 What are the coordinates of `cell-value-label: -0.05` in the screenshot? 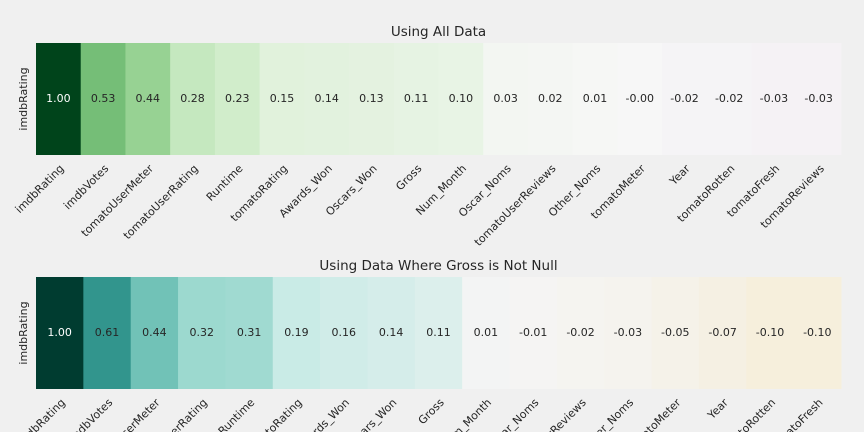 It's located at (675, 332).